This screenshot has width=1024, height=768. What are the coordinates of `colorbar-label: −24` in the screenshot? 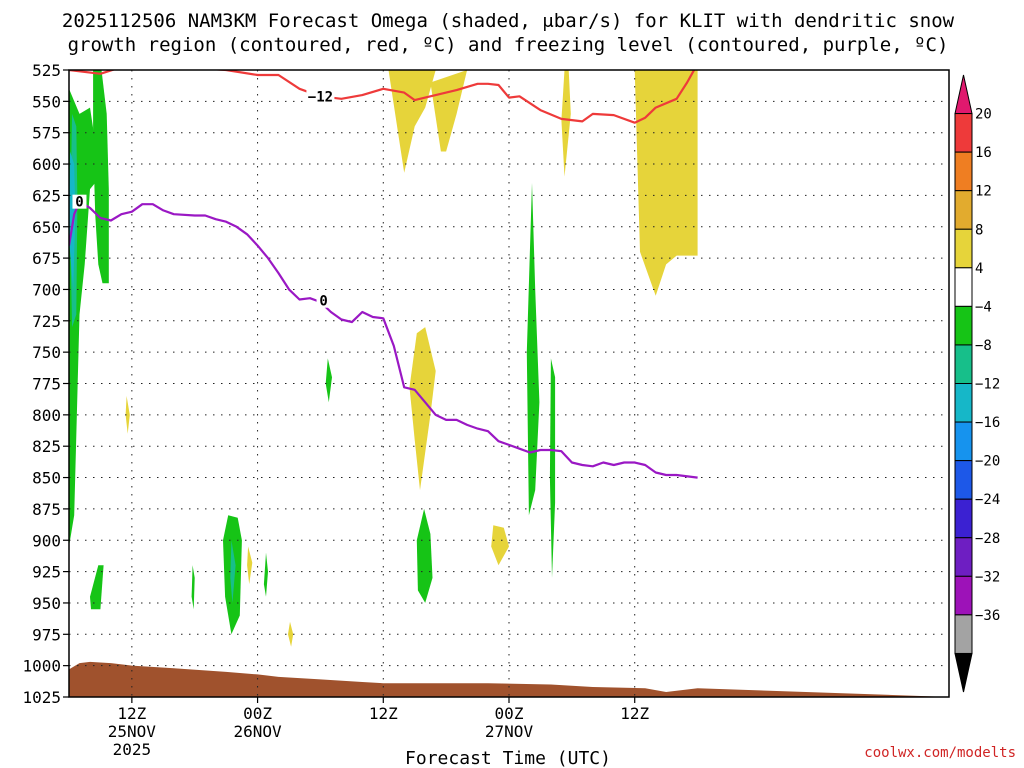 It's located at (987, 500).